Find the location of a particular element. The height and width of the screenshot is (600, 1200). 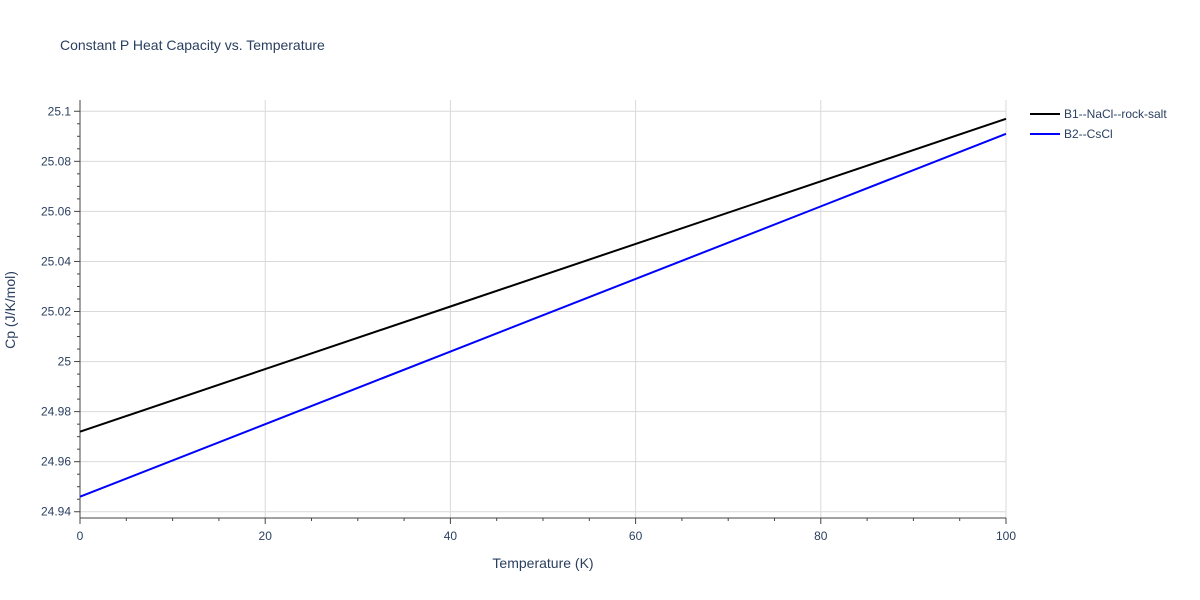

y-tick-label: 25.04 is located at coordinates (56, 261).